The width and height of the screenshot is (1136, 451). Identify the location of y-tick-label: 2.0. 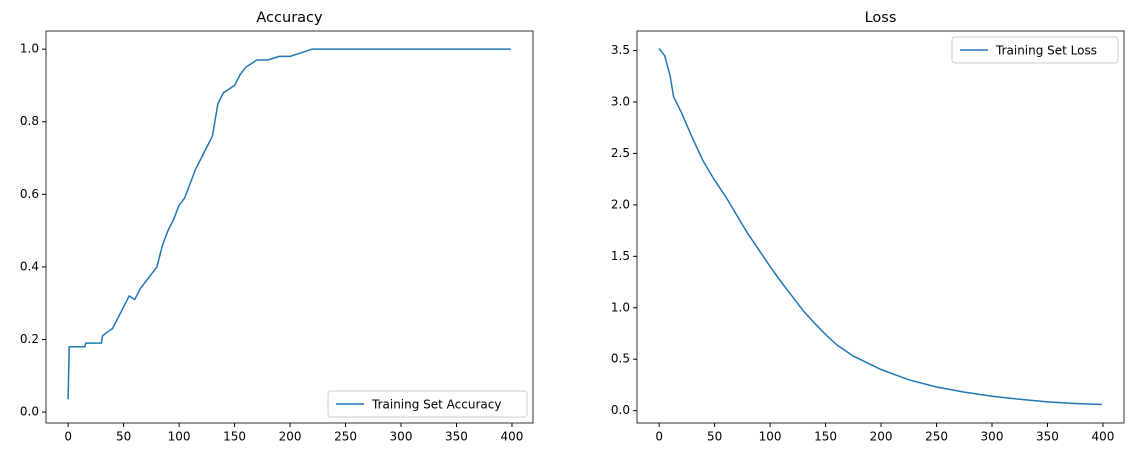
(620, 204).